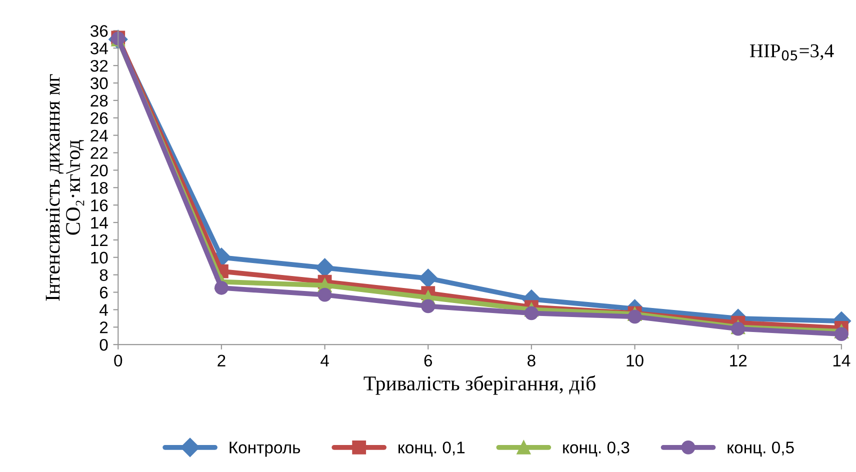 The height and width of the screenshot is (472, 856). I want to click on legend-label: конц. 0,1, so click(431, 449).